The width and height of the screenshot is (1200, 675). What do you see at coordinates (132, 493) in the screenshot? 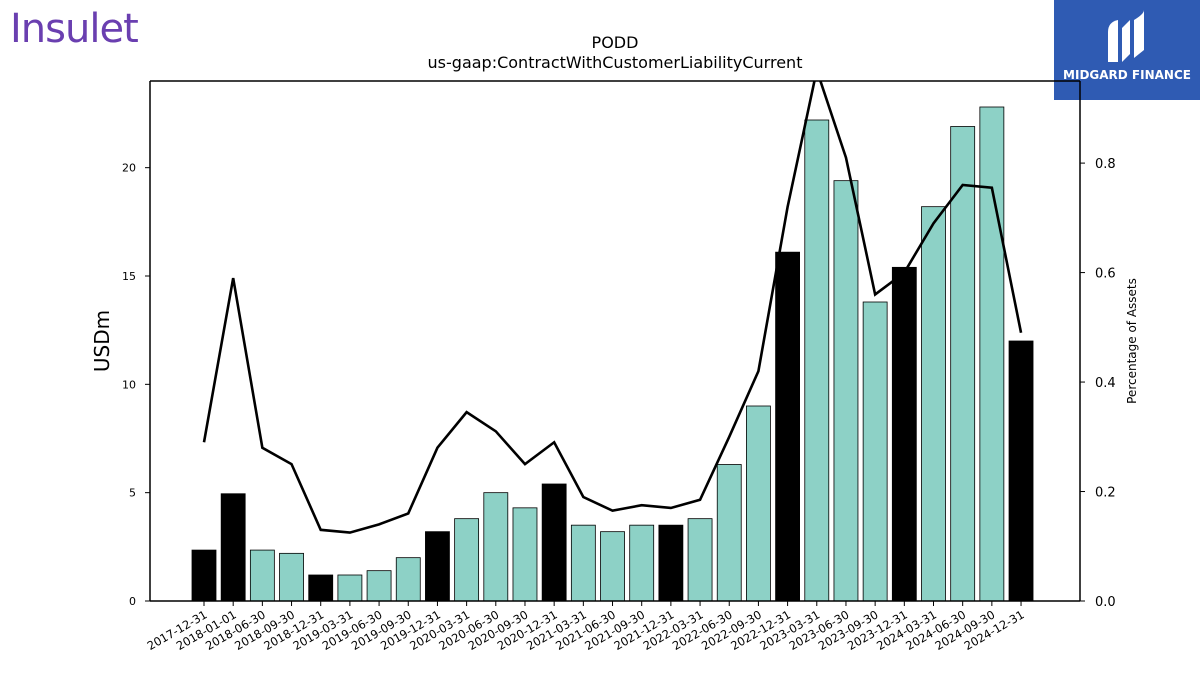
I see `y-tick-label: 5` at bounding box center [132, 493].